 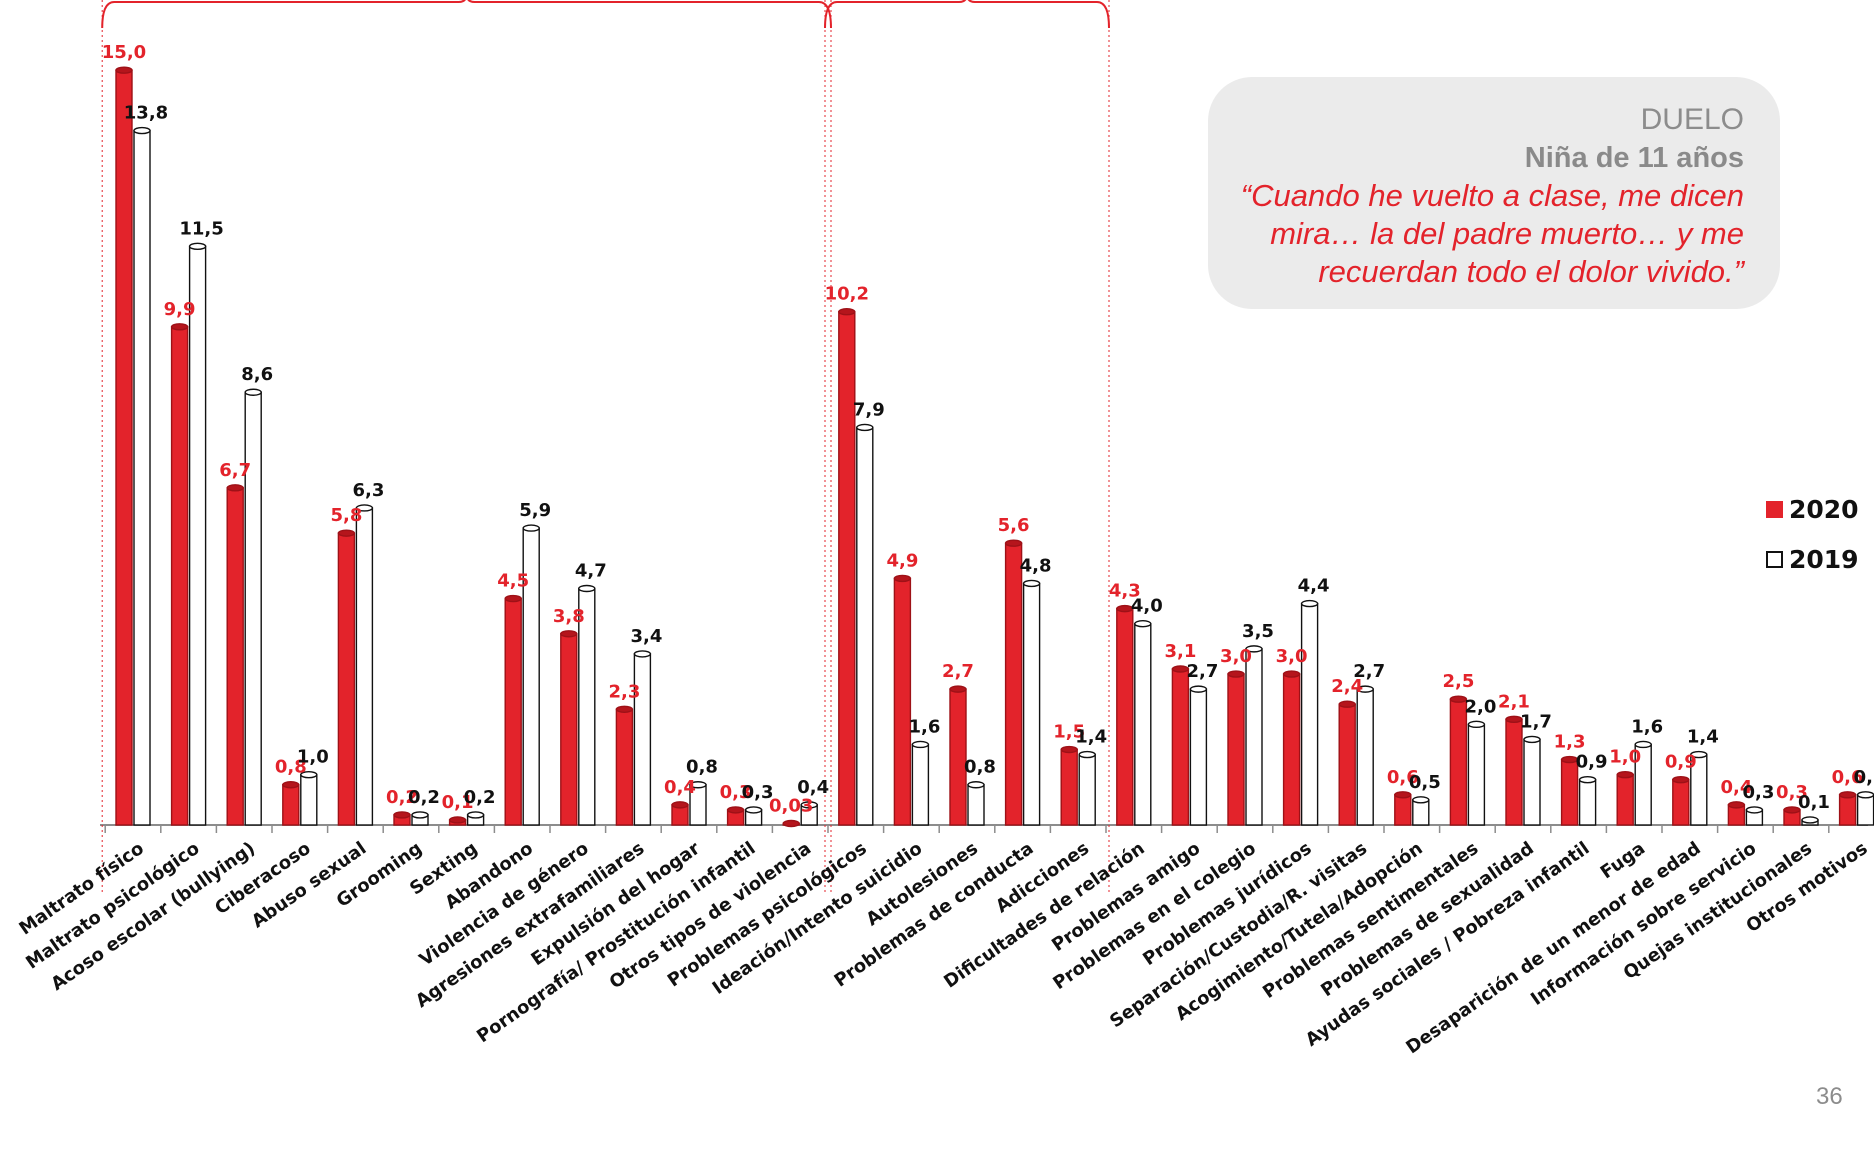 What do you see at coordinates (201, 228) in the screenshot?
I see `data-label-2019: 11,5` at bounding box center [201, 228].